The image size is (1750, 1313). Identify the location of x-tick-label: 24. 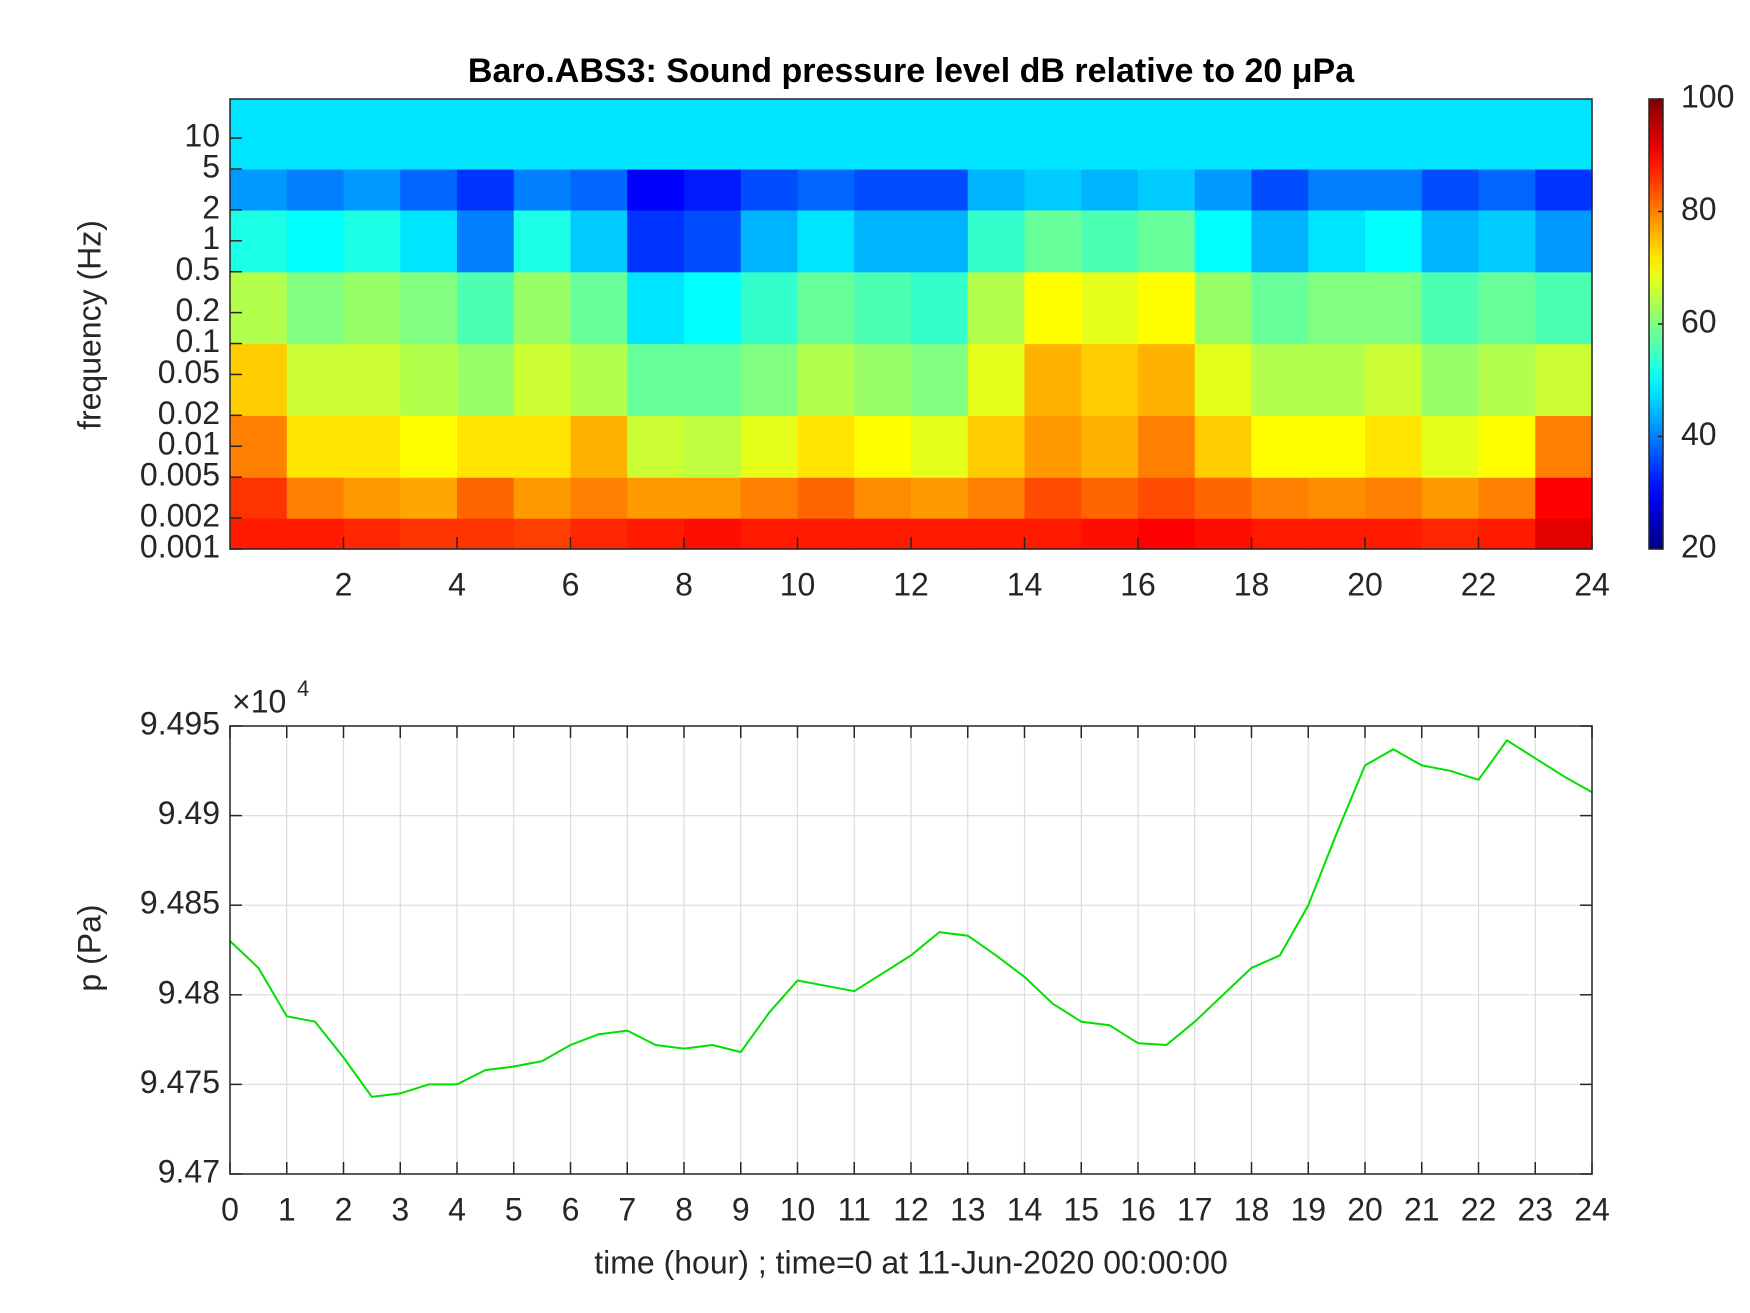
(1592, 1209).